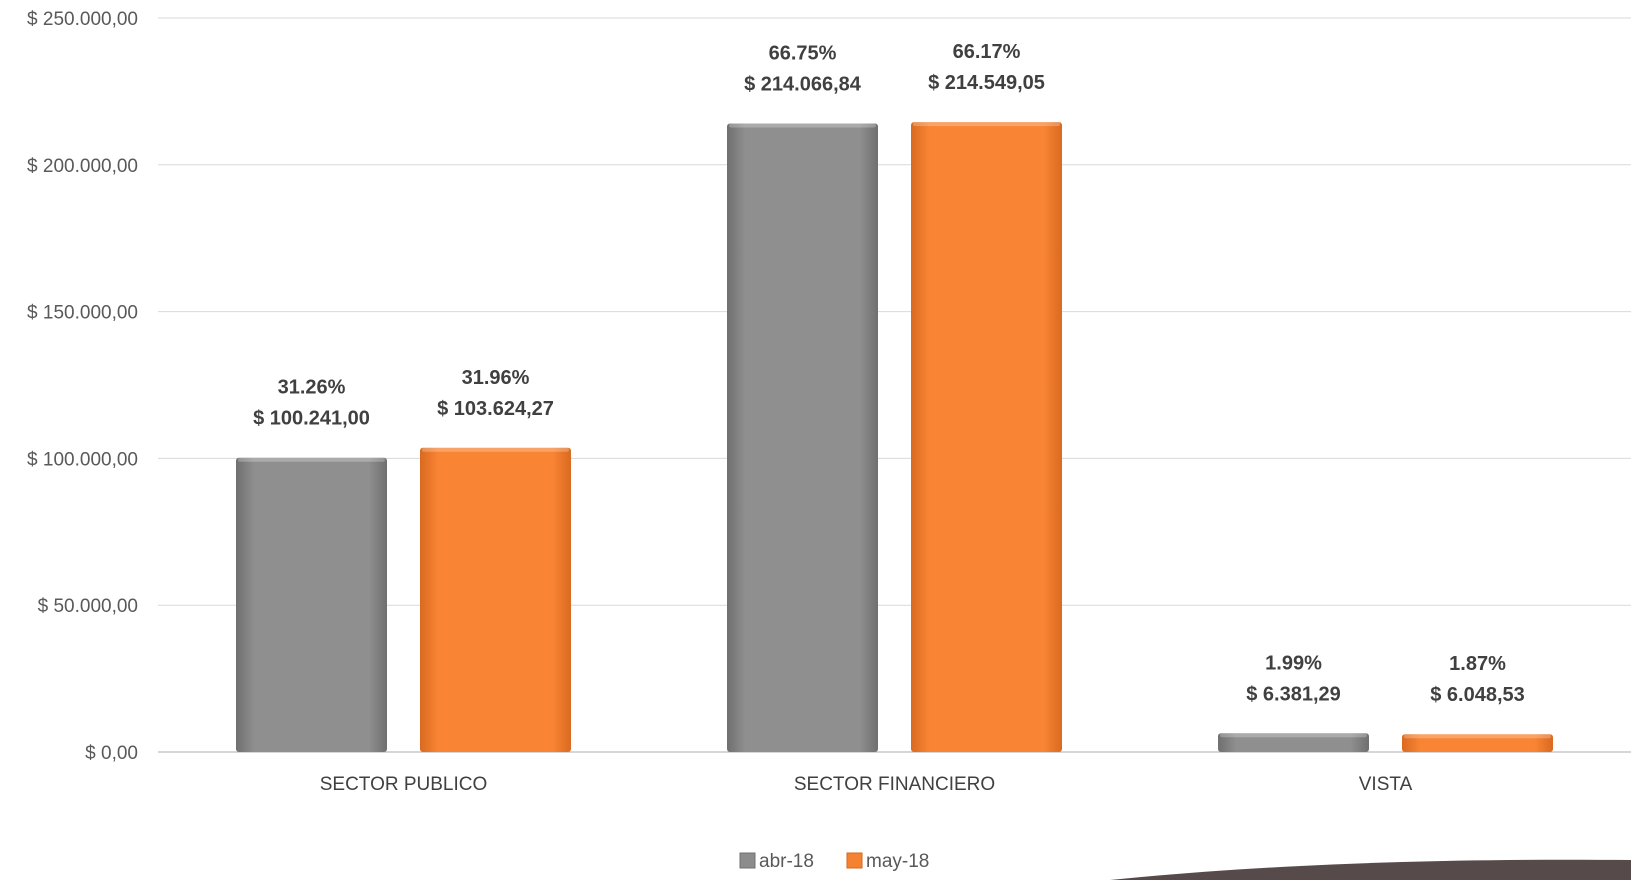 The image size is (1631, 880). Describe the element at coordinates (987, 52) in the screenshot. I see `percent-label: 66.17%` at that location.